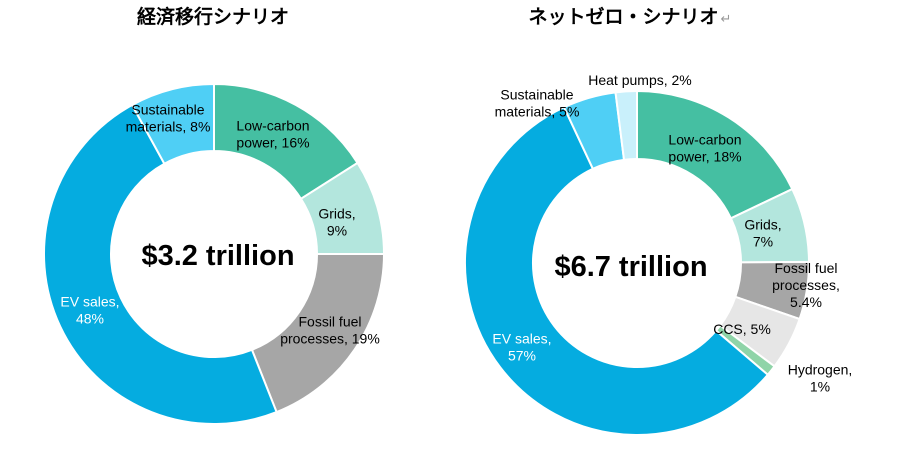 The width and height of the screenshot is (905, 459). Describe the element at coordinates (630, 267) in the screenshot. I see `center-total-label: $6.7 trillion` at that location.